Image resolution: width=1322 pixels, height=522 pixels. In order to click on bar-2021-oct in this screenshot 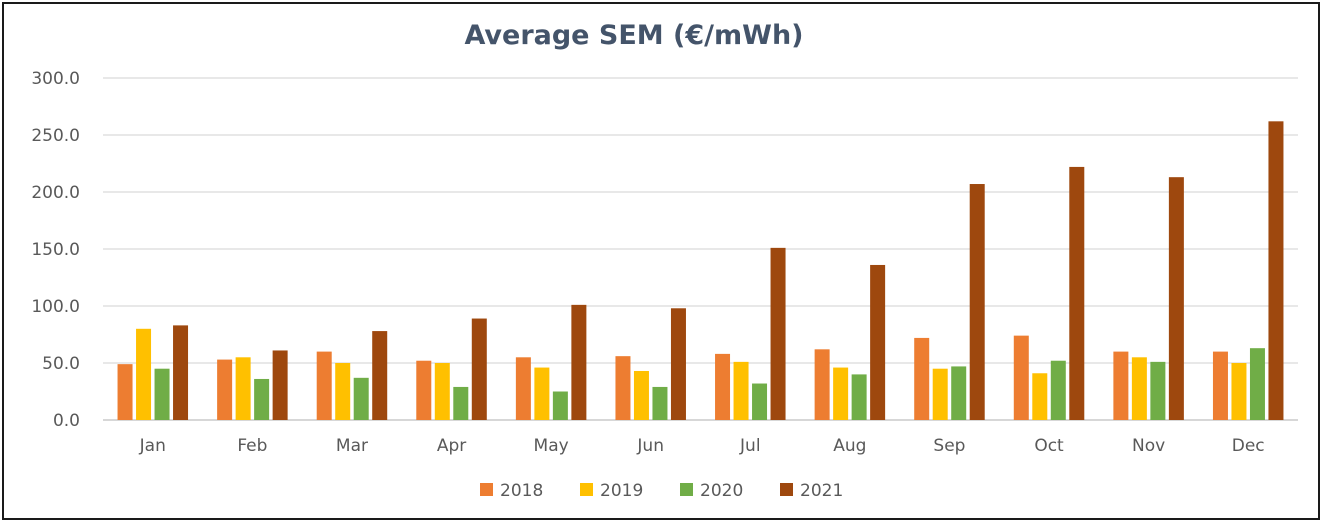, I will do `click(1077, 293)`.